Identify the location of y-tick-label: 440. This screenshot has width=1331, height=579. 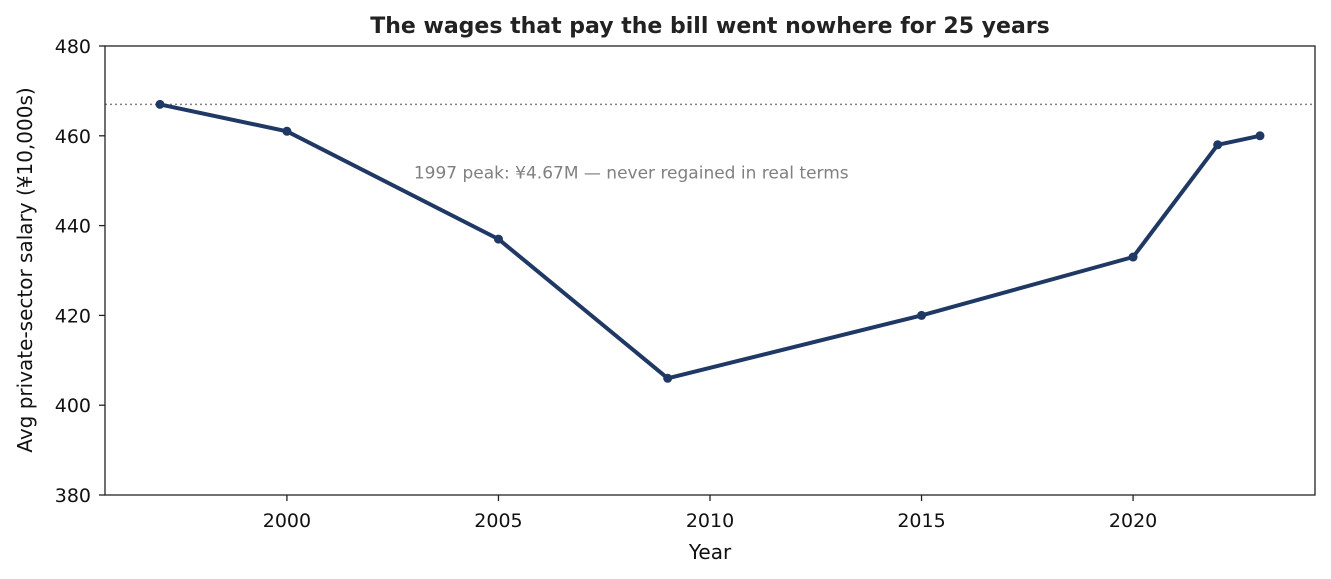
(73, 227).